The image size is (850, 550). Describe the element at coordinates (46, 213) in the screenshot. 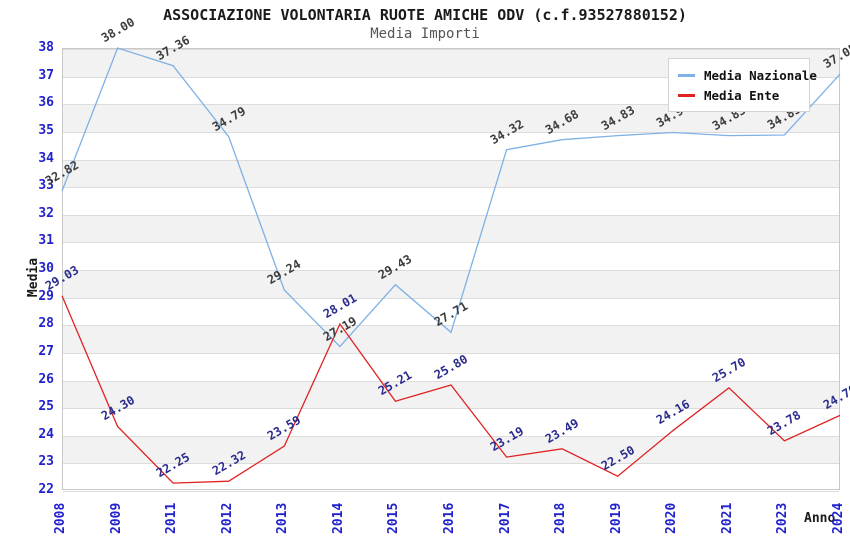

I see `y-tick-label: 32` at that location.